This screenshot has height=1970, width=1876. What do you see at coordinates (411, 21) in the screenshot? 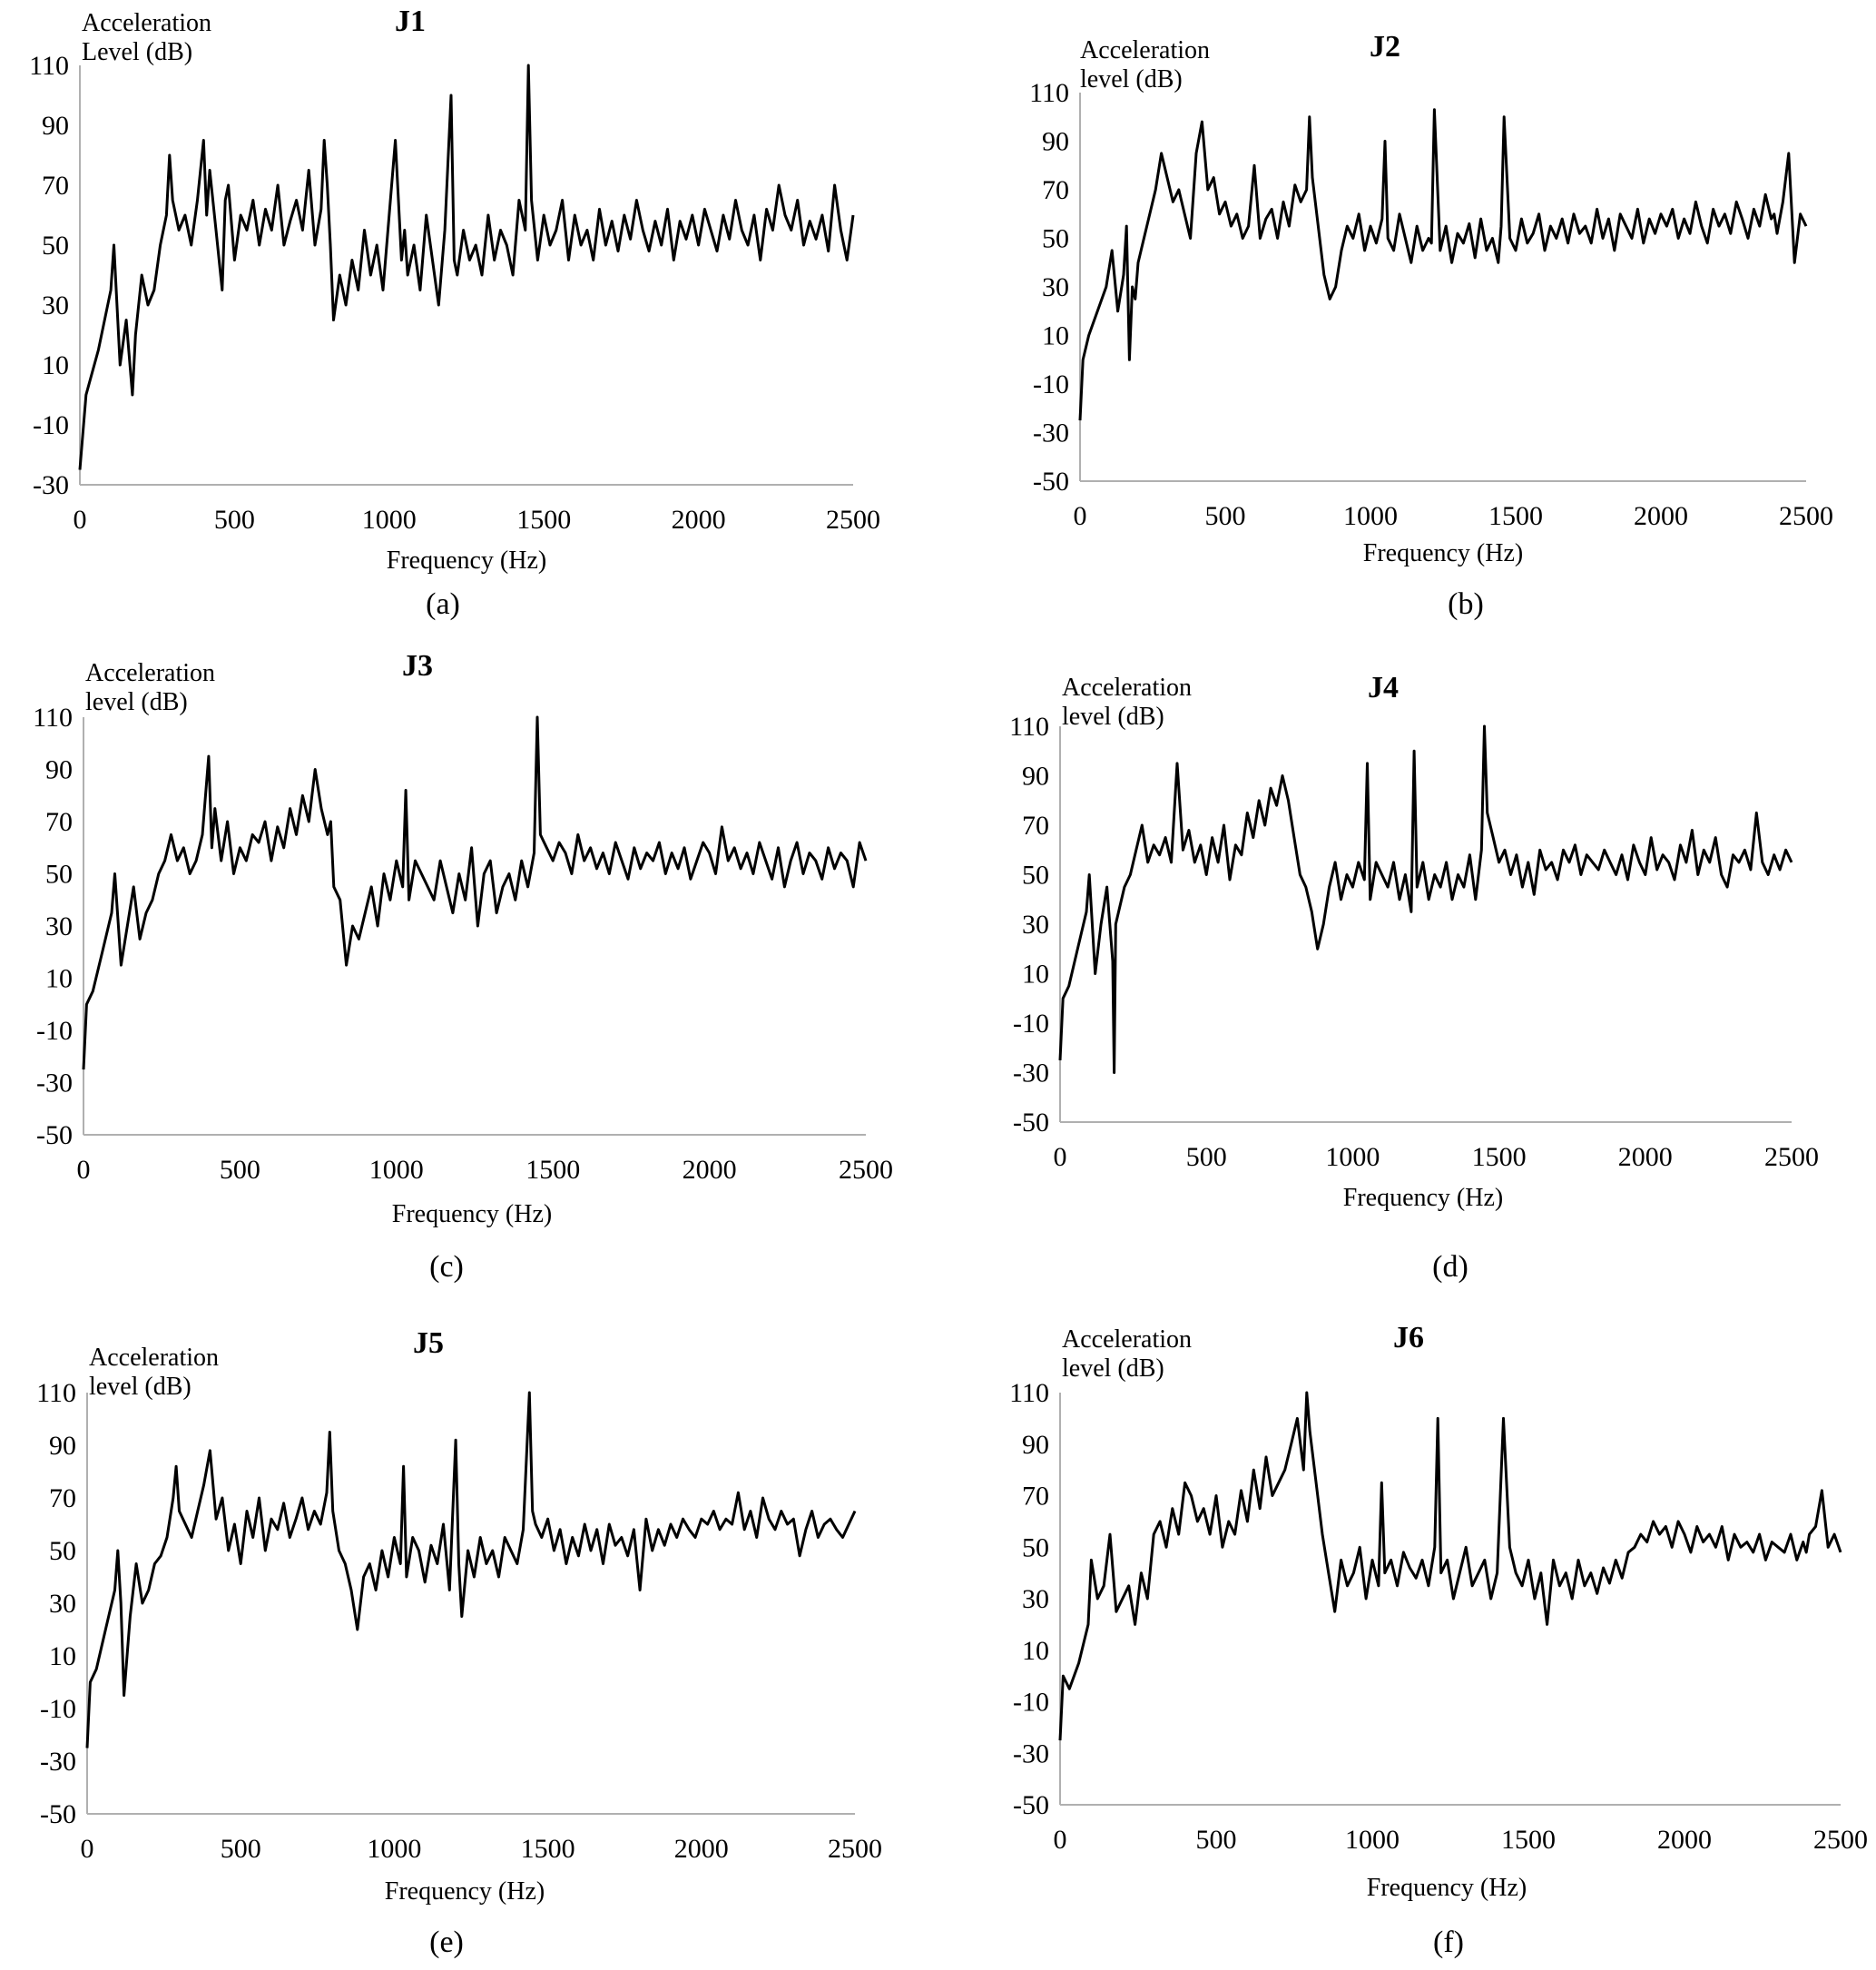
I see `chart-title: J1` at bounding box center [411, 21].